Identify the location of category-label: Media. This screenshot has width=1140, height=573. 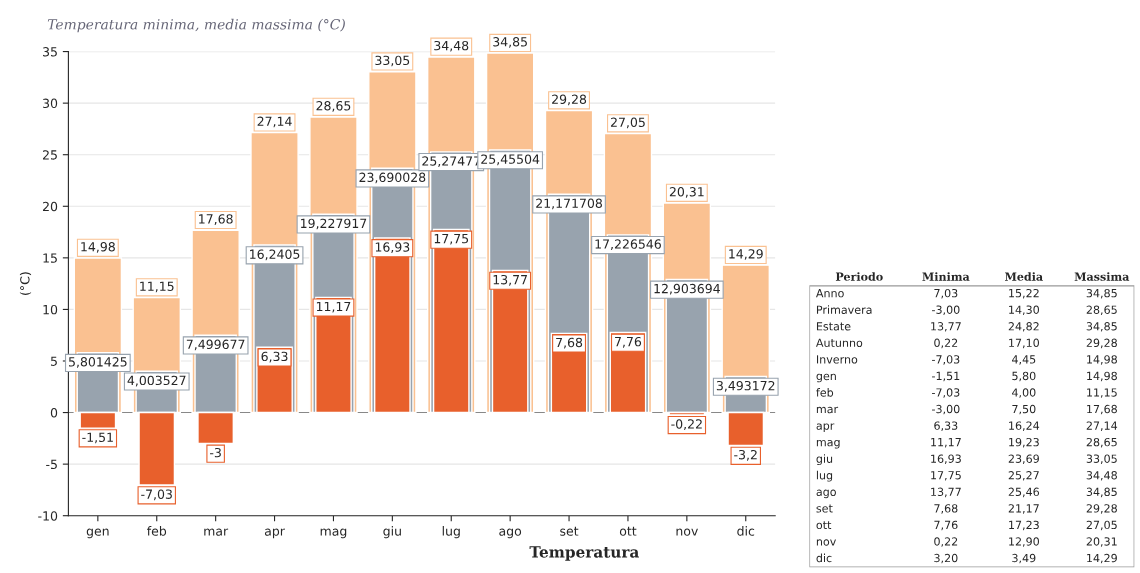
(1024, 276).